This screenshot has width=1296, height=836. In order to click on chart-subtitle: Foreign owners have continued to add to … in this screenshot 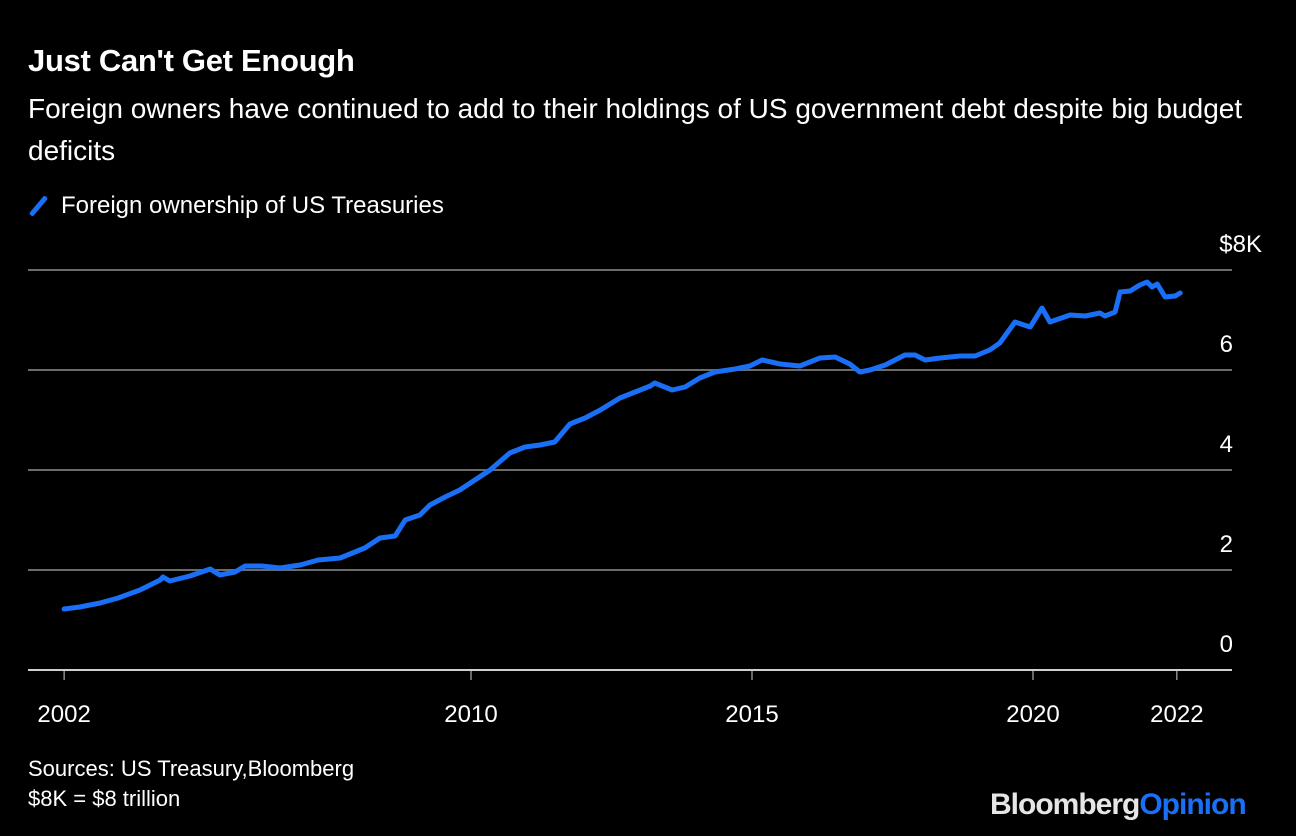, I will do `click(635, 129)`.